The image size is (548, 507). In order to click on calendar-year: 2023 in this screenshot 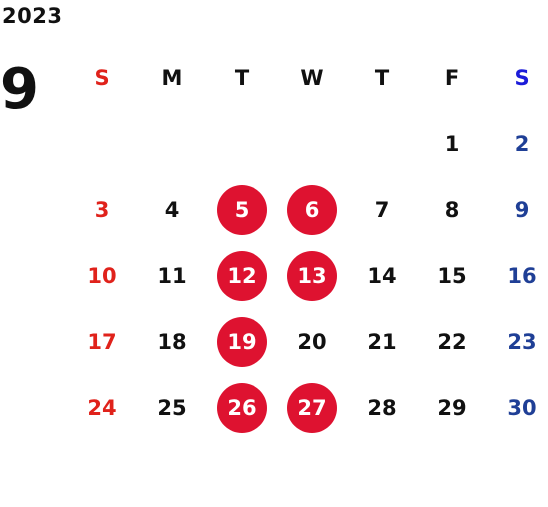, I will do `click(32, 16)`.